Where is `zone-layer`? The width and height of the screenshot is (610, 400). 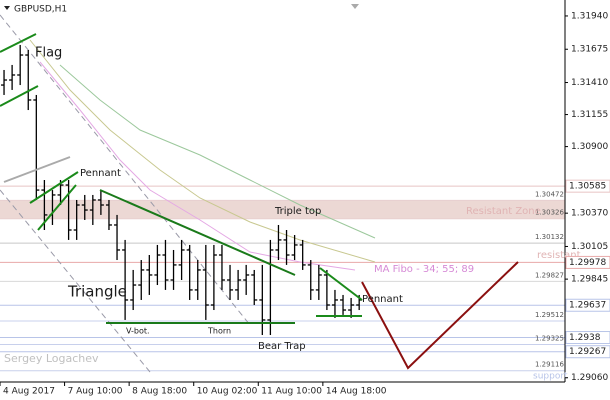
zone-layer is located at coordinates (282, 209).